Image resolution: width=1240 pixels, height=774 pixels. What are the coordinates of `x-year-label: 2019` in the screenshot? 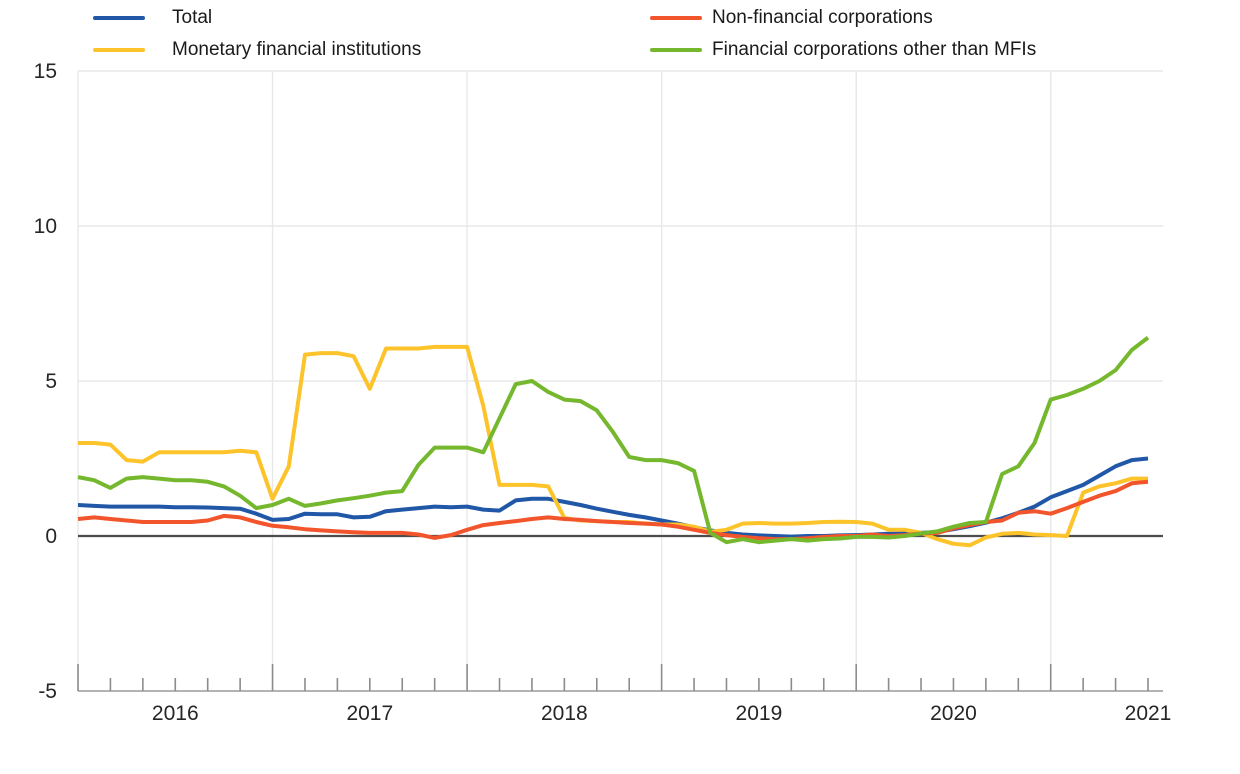 It's located at (759, 713).